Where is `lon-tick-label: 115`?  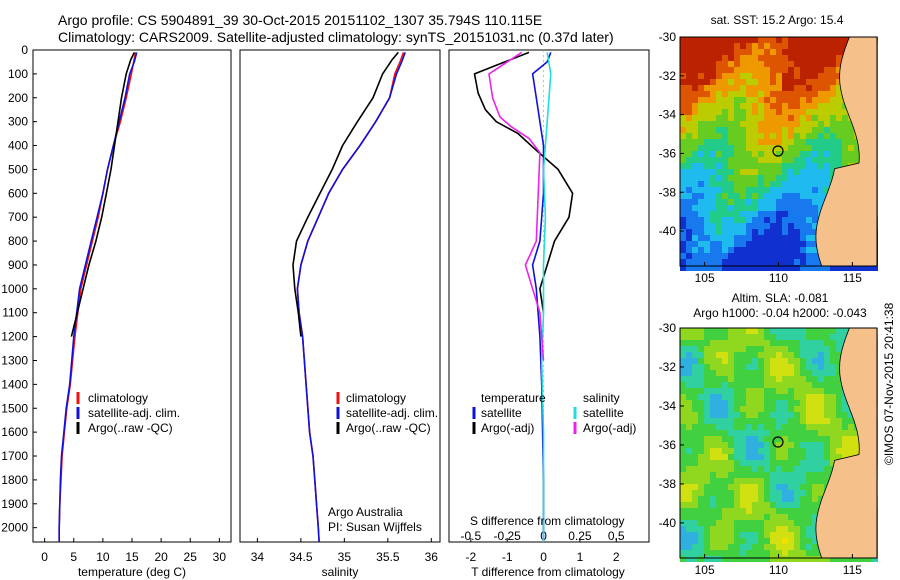 lon-tick-label: 115 is located at coordinates (852, 570).